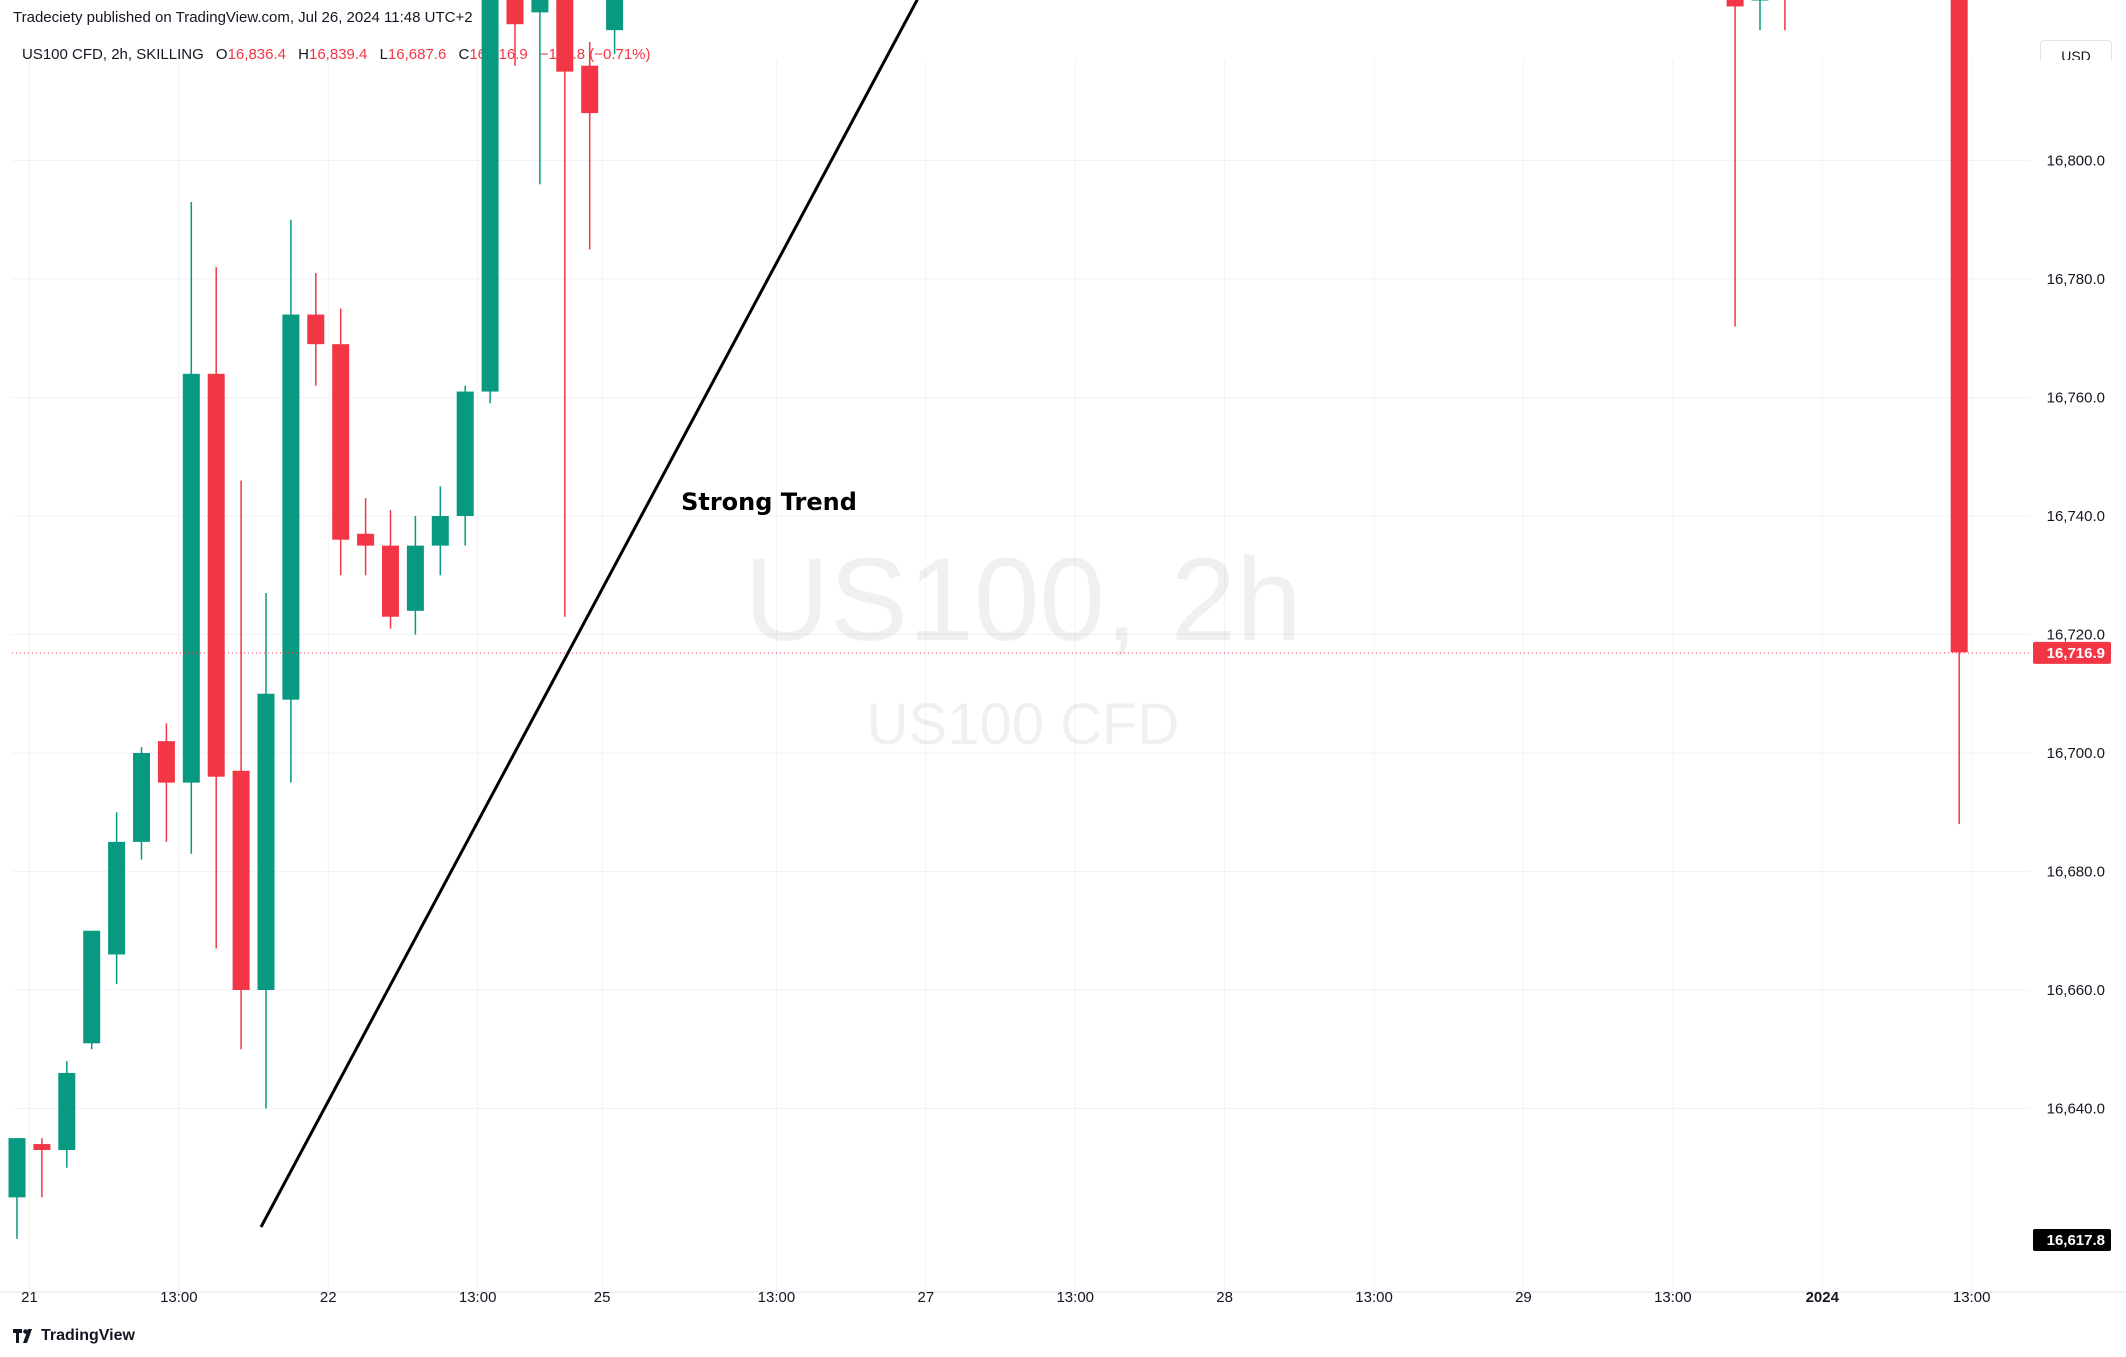 This screenshot has width=2126, height=1357. Describe the element at coordinates (1823, 1297) in the screenshot. I see `time-tick-label: 2024` at that location.